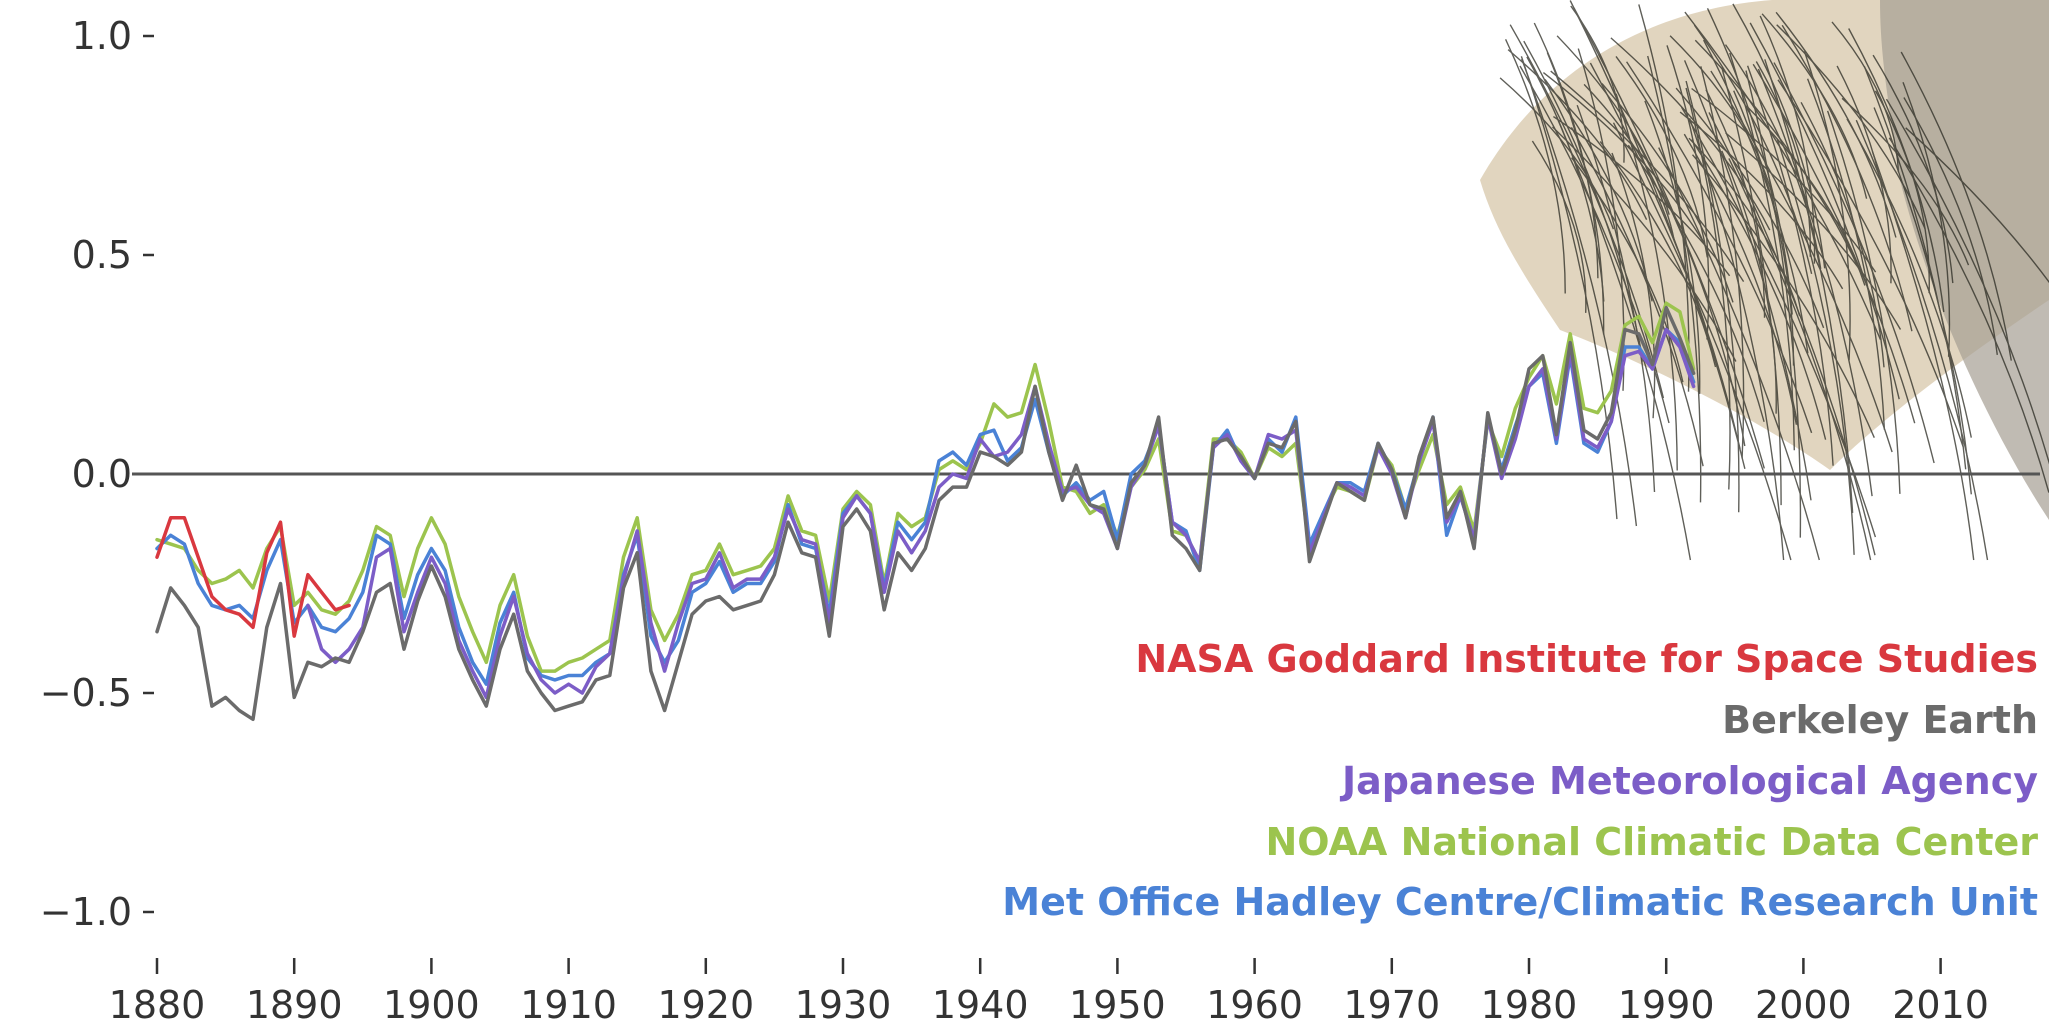  I want to click on legend-entry: Berkeley Earth, so click(1880, 720).